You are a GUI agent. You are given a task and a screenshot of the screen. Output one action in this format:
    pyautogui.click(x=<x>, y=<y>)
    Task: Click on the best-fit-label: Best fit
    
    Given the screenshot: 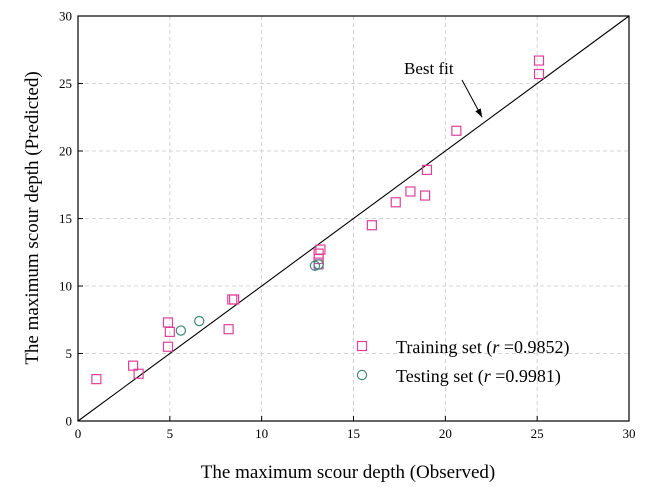 What is the action you would take?
    pyautogui.click(x=429, y=68)
    